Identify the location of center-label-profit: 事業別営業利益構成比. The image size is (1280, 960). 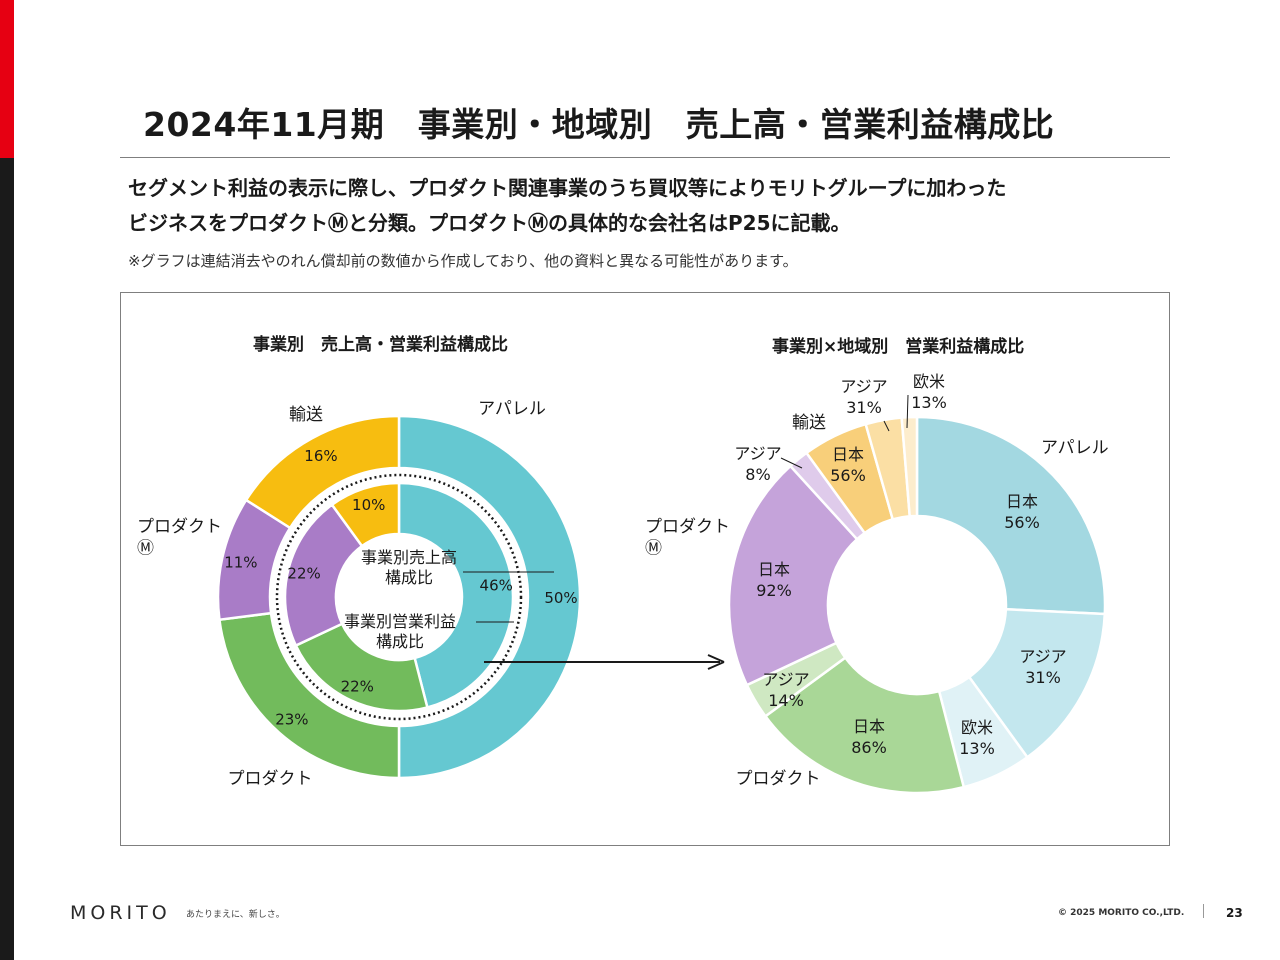
(400, 631).